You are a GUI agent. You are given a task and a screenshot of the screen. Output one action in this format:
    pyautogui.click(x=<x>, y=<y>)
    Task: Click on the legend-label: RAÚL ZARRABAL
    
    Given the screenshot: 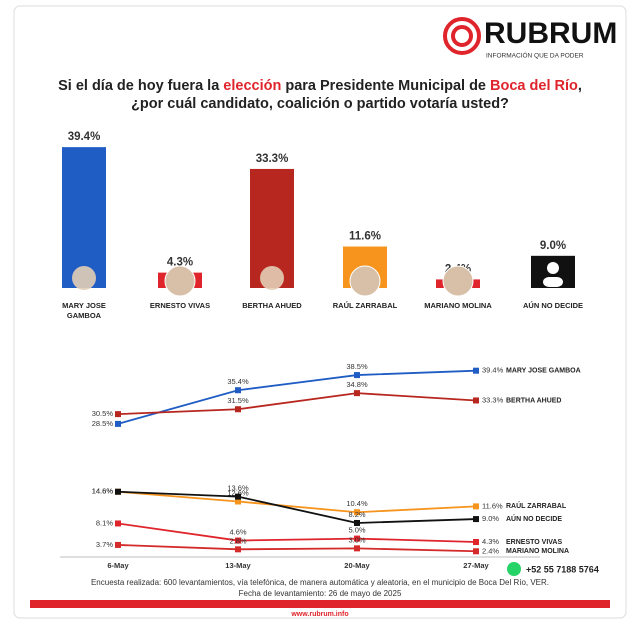 What is the action you would take?
    pyautogui.click(x=536, y=505)
    